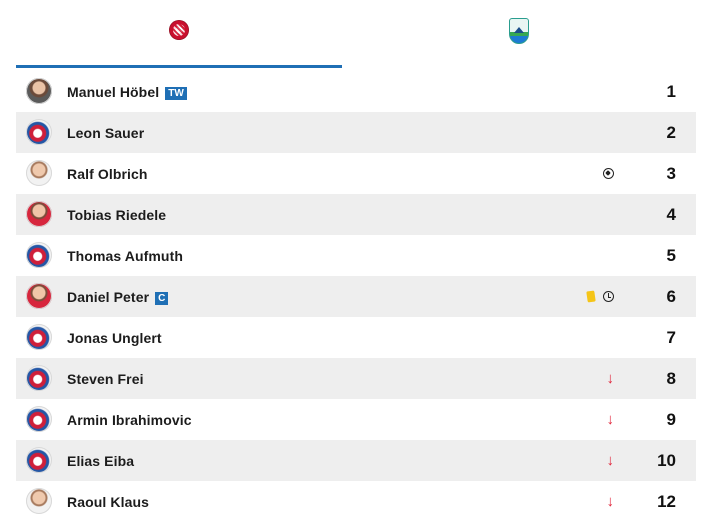 This screenshot has width=702, height=522. Describe the element at coordinates (666, 460) in the screenshot. I see `shirt-number: 10` at that location.